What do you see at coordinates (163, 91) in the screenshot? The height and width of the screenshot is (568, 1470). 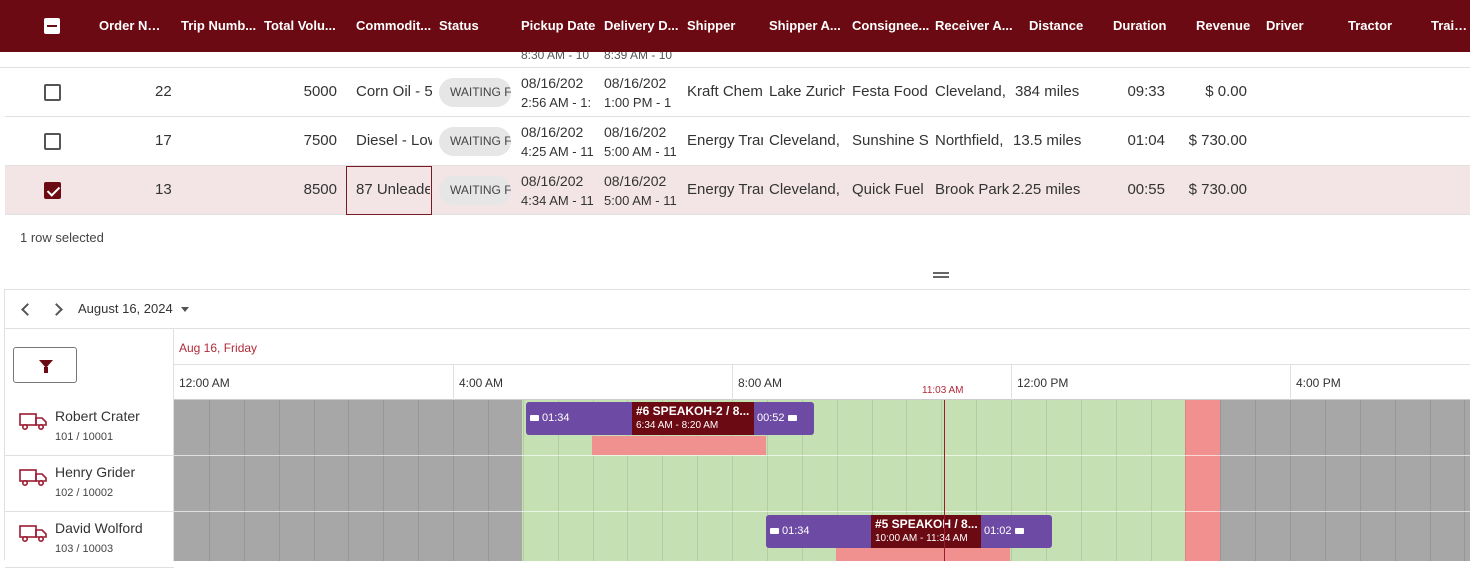 I see `cell-order-number: 22` at bounding box center [163, 91].